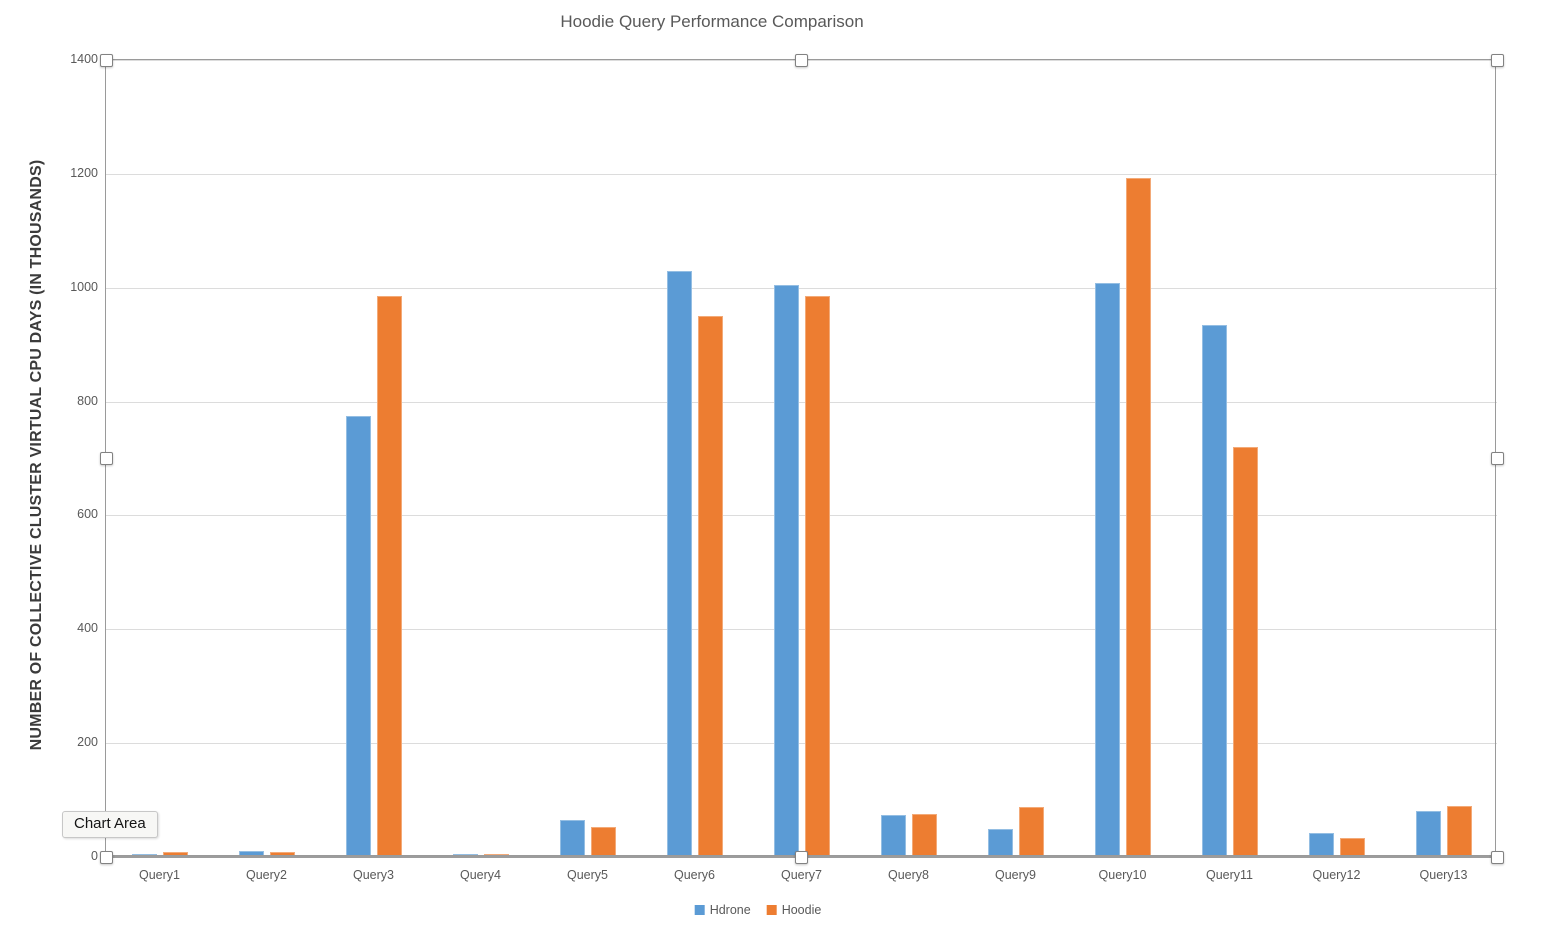 Image resolution: width=1550 pixels, height=934 pixels. I want to click on selection-handle-top-right, so click(1497, 60).